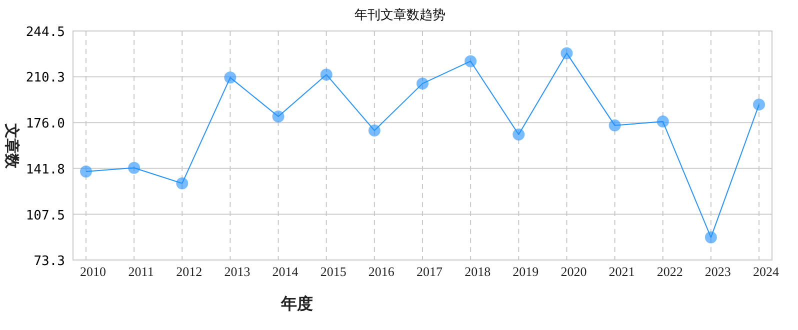 This screenshot has width=798, height=330. What do you see at coordinates (717, 271) in the screenshot?
I see `x-tick-label: 2023` at bounding box center [717, 271].